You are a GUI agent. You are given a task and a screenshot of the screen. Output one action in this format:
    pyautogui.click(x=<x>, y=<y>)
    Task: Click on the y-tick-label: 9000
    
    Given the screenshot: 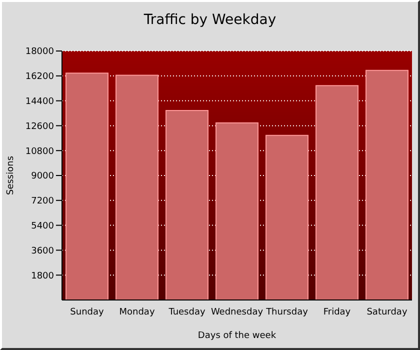 What is the action you would take?
    pyautogui.click(x=42, y=177)
    